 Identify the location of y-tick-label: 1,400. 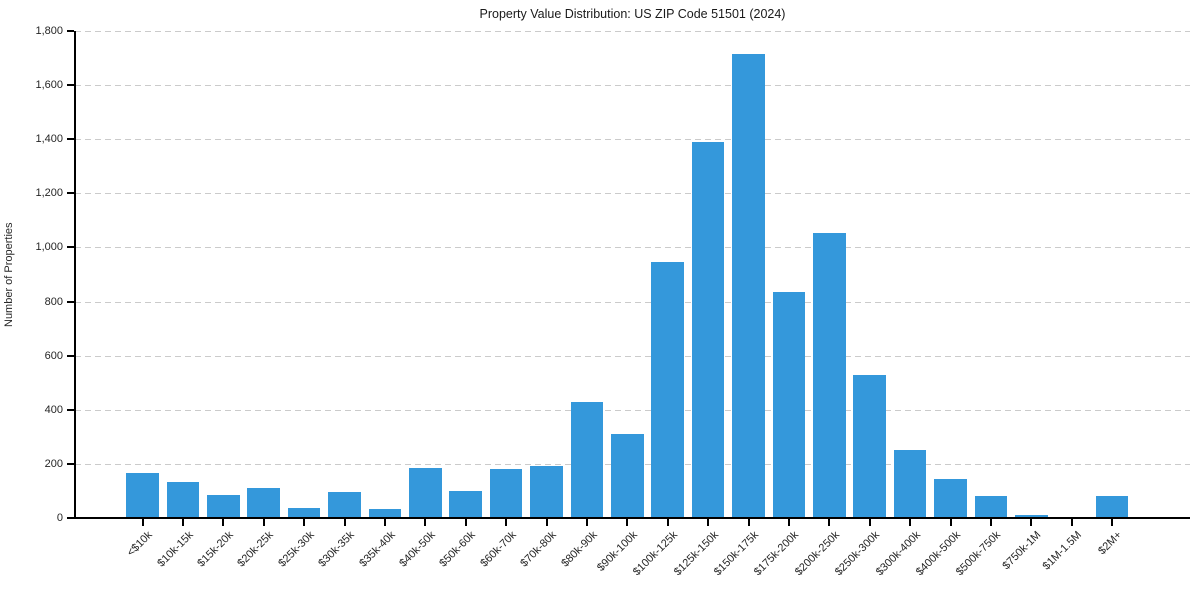
(49, 139).